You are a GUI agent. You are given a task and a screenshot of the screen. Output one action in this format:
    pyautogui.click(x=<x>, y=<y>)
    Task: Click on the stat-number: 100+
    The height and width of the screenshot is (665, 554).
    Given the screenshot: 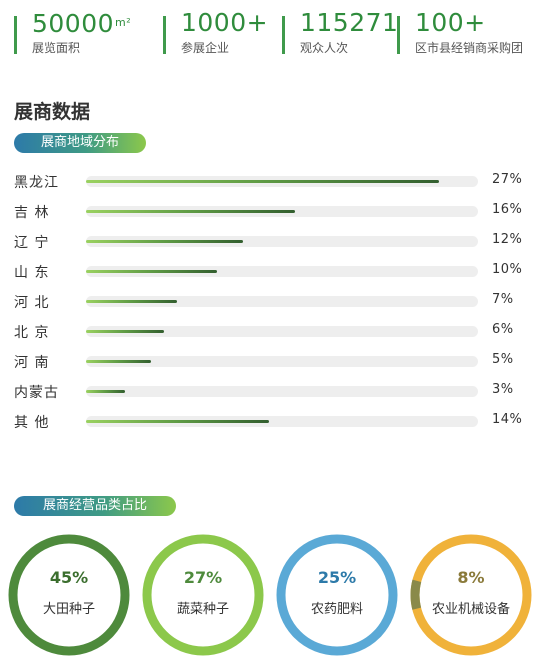 What is the action you would take?
    pyautogui.click(x=450, y=22)
    